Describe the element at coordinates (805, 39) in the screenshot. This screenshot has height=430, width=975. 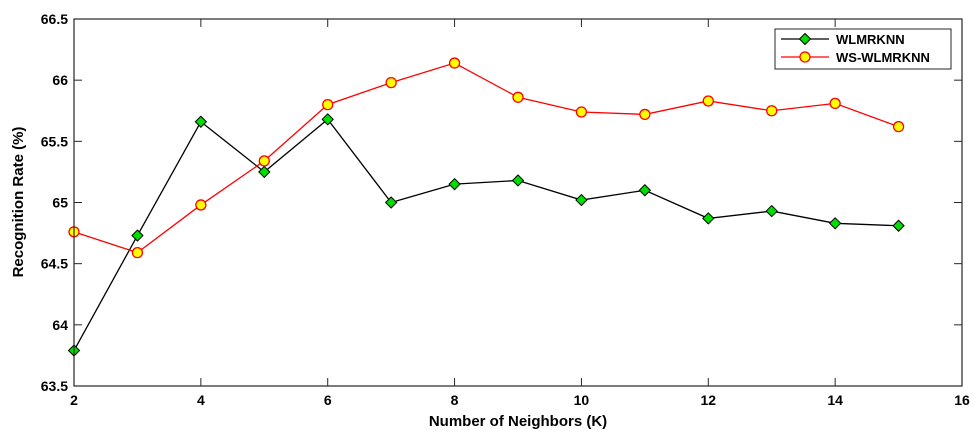
I see `legend-marker-wlmrknn` at that location.